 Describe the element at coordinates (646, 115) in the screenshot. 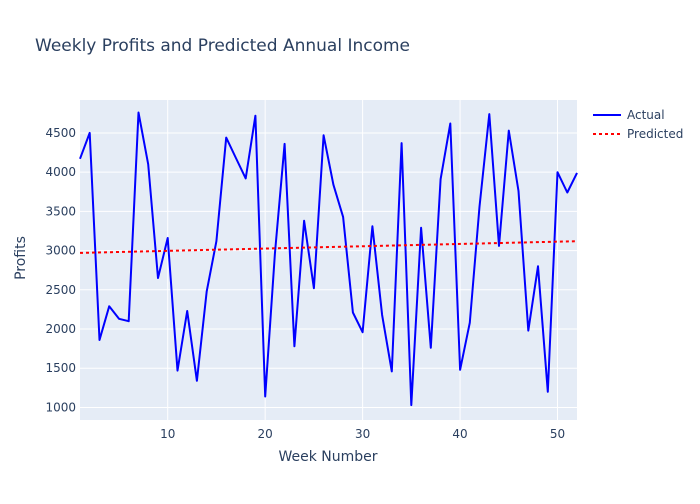

I see `legend-label: Actual` at that location.